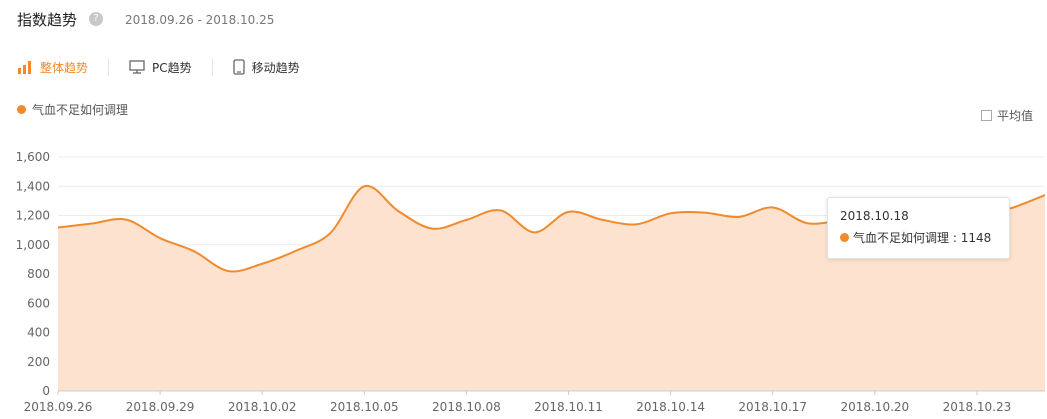  I want to click on average-checkbox, so click(986, 115).